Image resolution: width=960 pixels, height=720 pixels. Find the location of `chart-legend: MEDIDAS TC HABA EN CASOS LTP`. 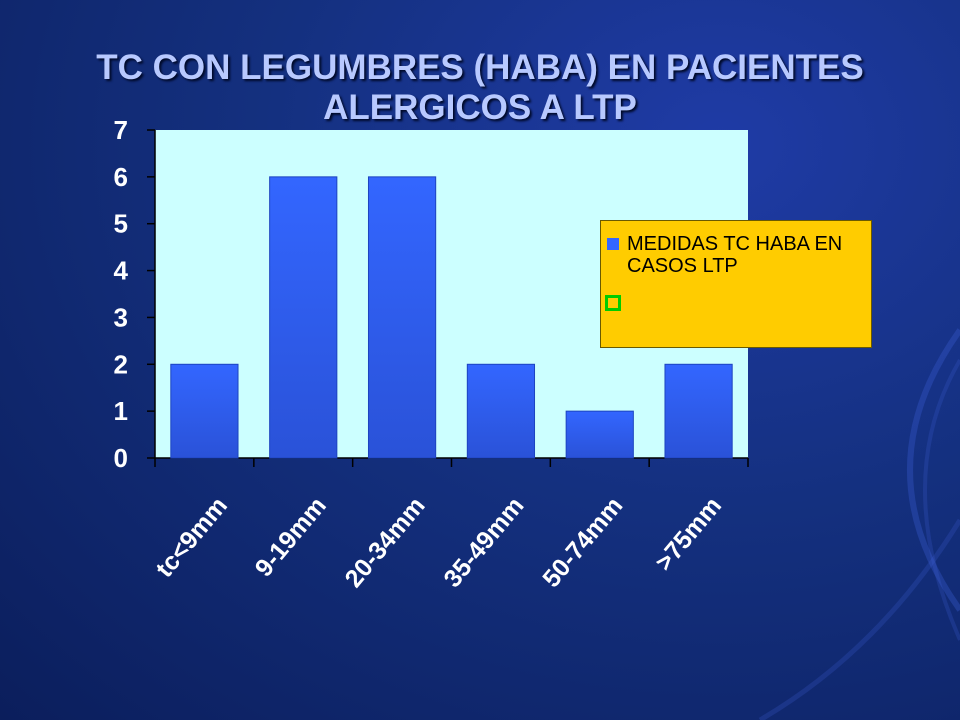

chart-legend: MEDIDAS TC HABA EN CASOS LTP is located at coordinates (736, 284).